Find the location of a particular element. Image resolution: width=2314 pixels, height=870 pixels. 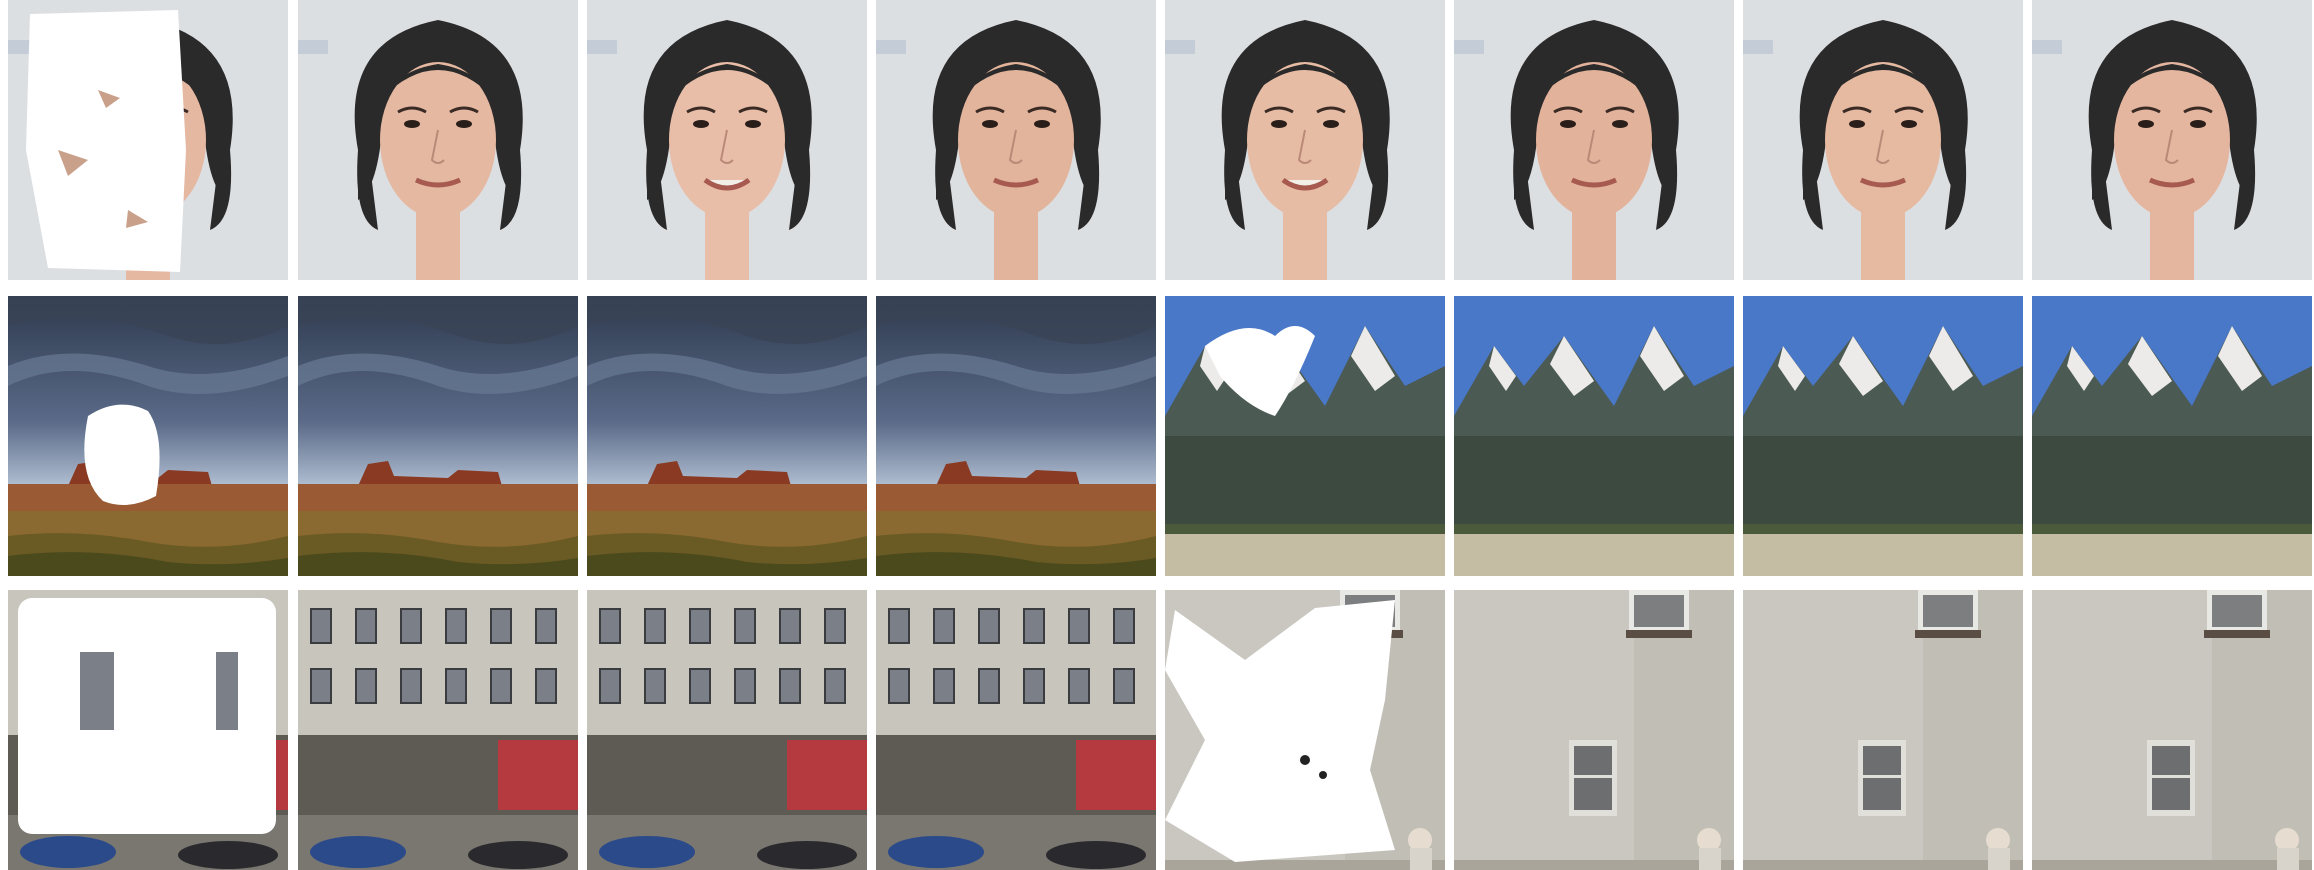

masked-input-desert is located at coordinates (148, 436).